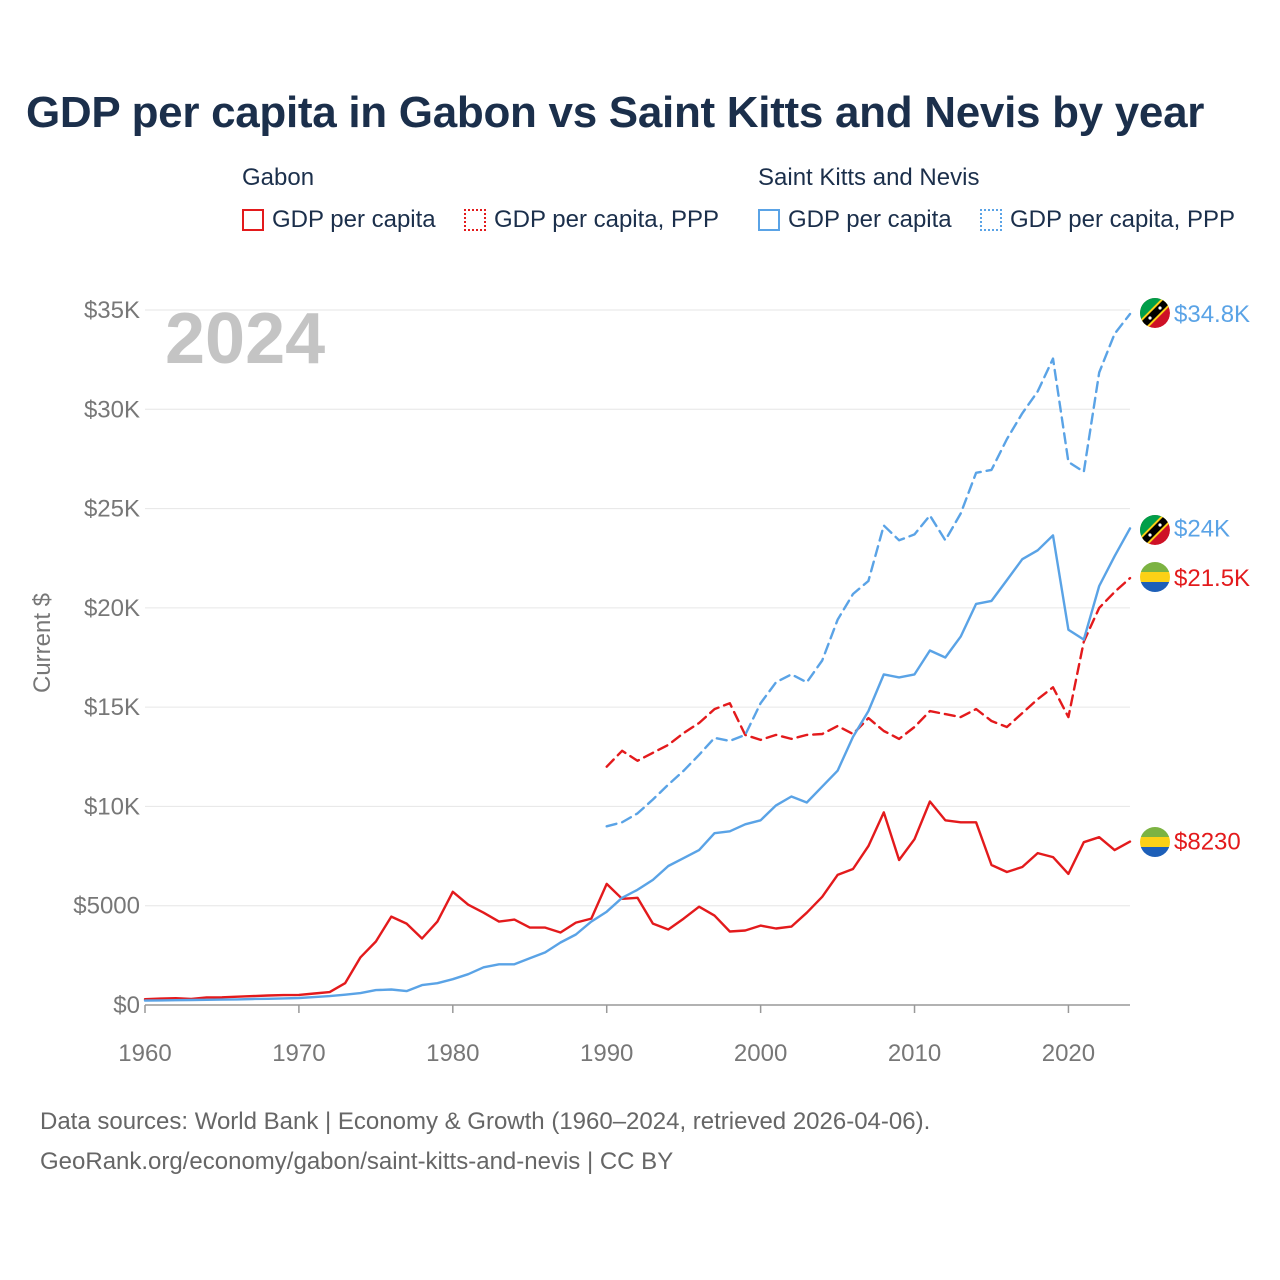 The width and height of the screenshot is (1280, 1280). What do you see at coordinates (1068, 1053) in the screenshot?
I see `x-tick-label: 2020` at bounding box center [1068, 1053].